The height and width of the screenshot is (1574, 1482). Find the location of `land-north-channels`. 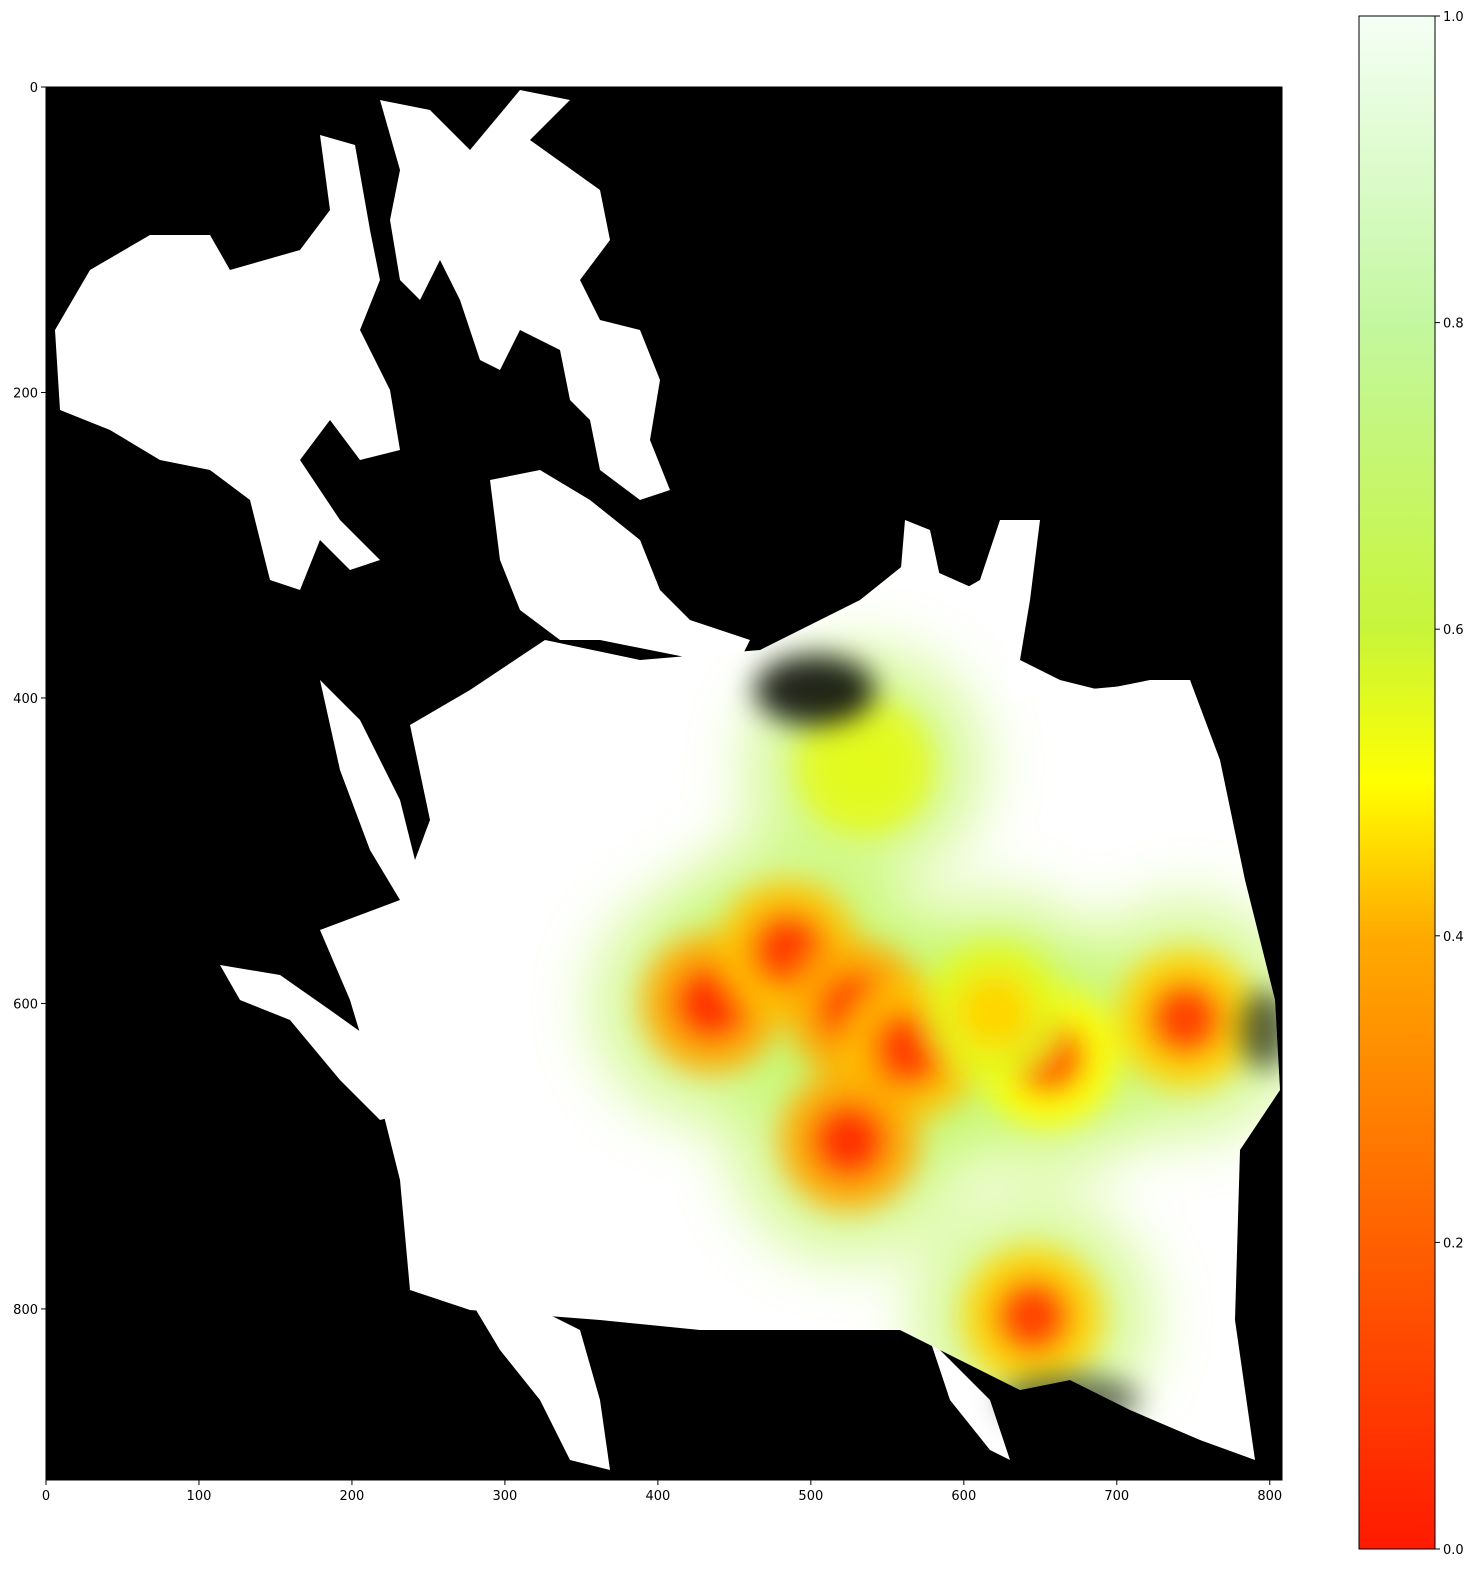

land-north-channels is located at coordinates (525, 295).